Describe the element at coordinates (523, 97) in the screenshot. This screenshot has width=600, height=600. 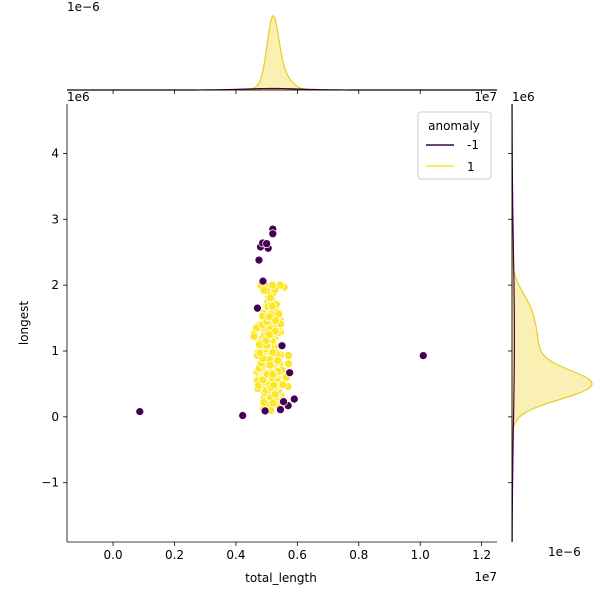
I see `right-marginal-y-offset-label: 1e6` at that location.